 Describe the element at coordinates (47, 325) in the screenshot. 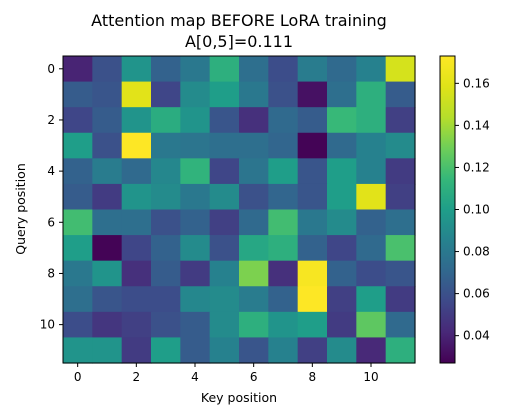

I see `y-tick-label: 10` at that location.